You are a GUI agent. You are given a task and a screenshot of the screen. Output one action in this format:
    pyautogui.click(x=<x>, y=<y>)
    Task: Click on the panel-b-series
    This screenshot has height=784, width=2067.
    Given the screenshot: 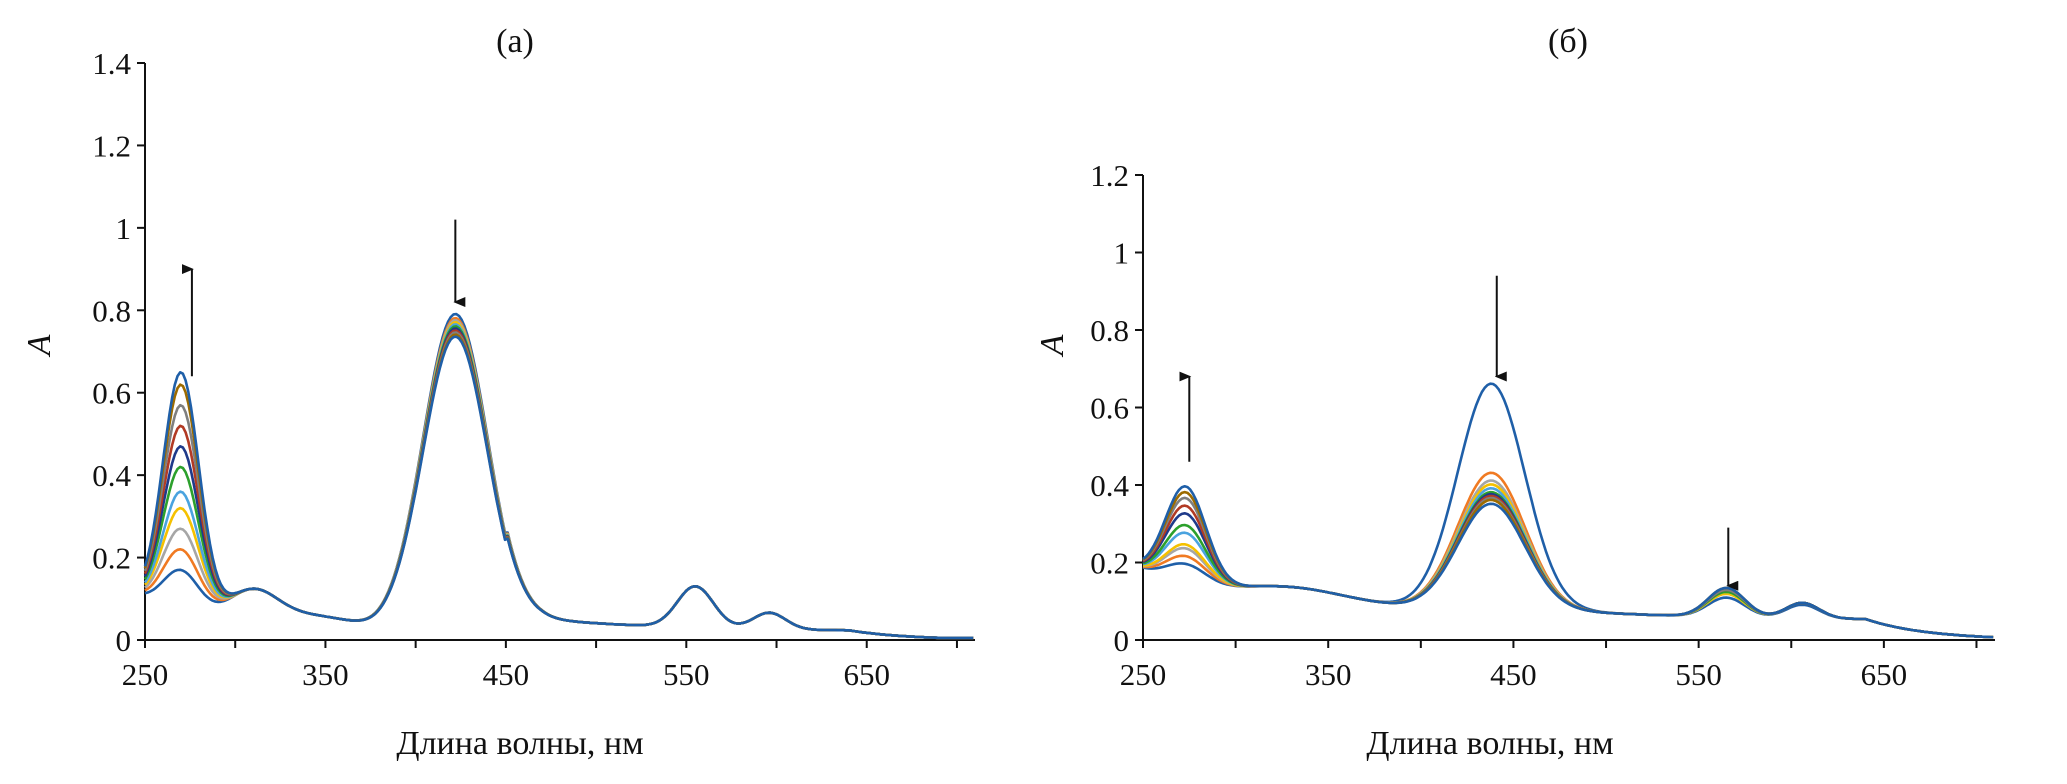 What is the action you would take?
    pyautogui.click(x=1568, y=510)
    